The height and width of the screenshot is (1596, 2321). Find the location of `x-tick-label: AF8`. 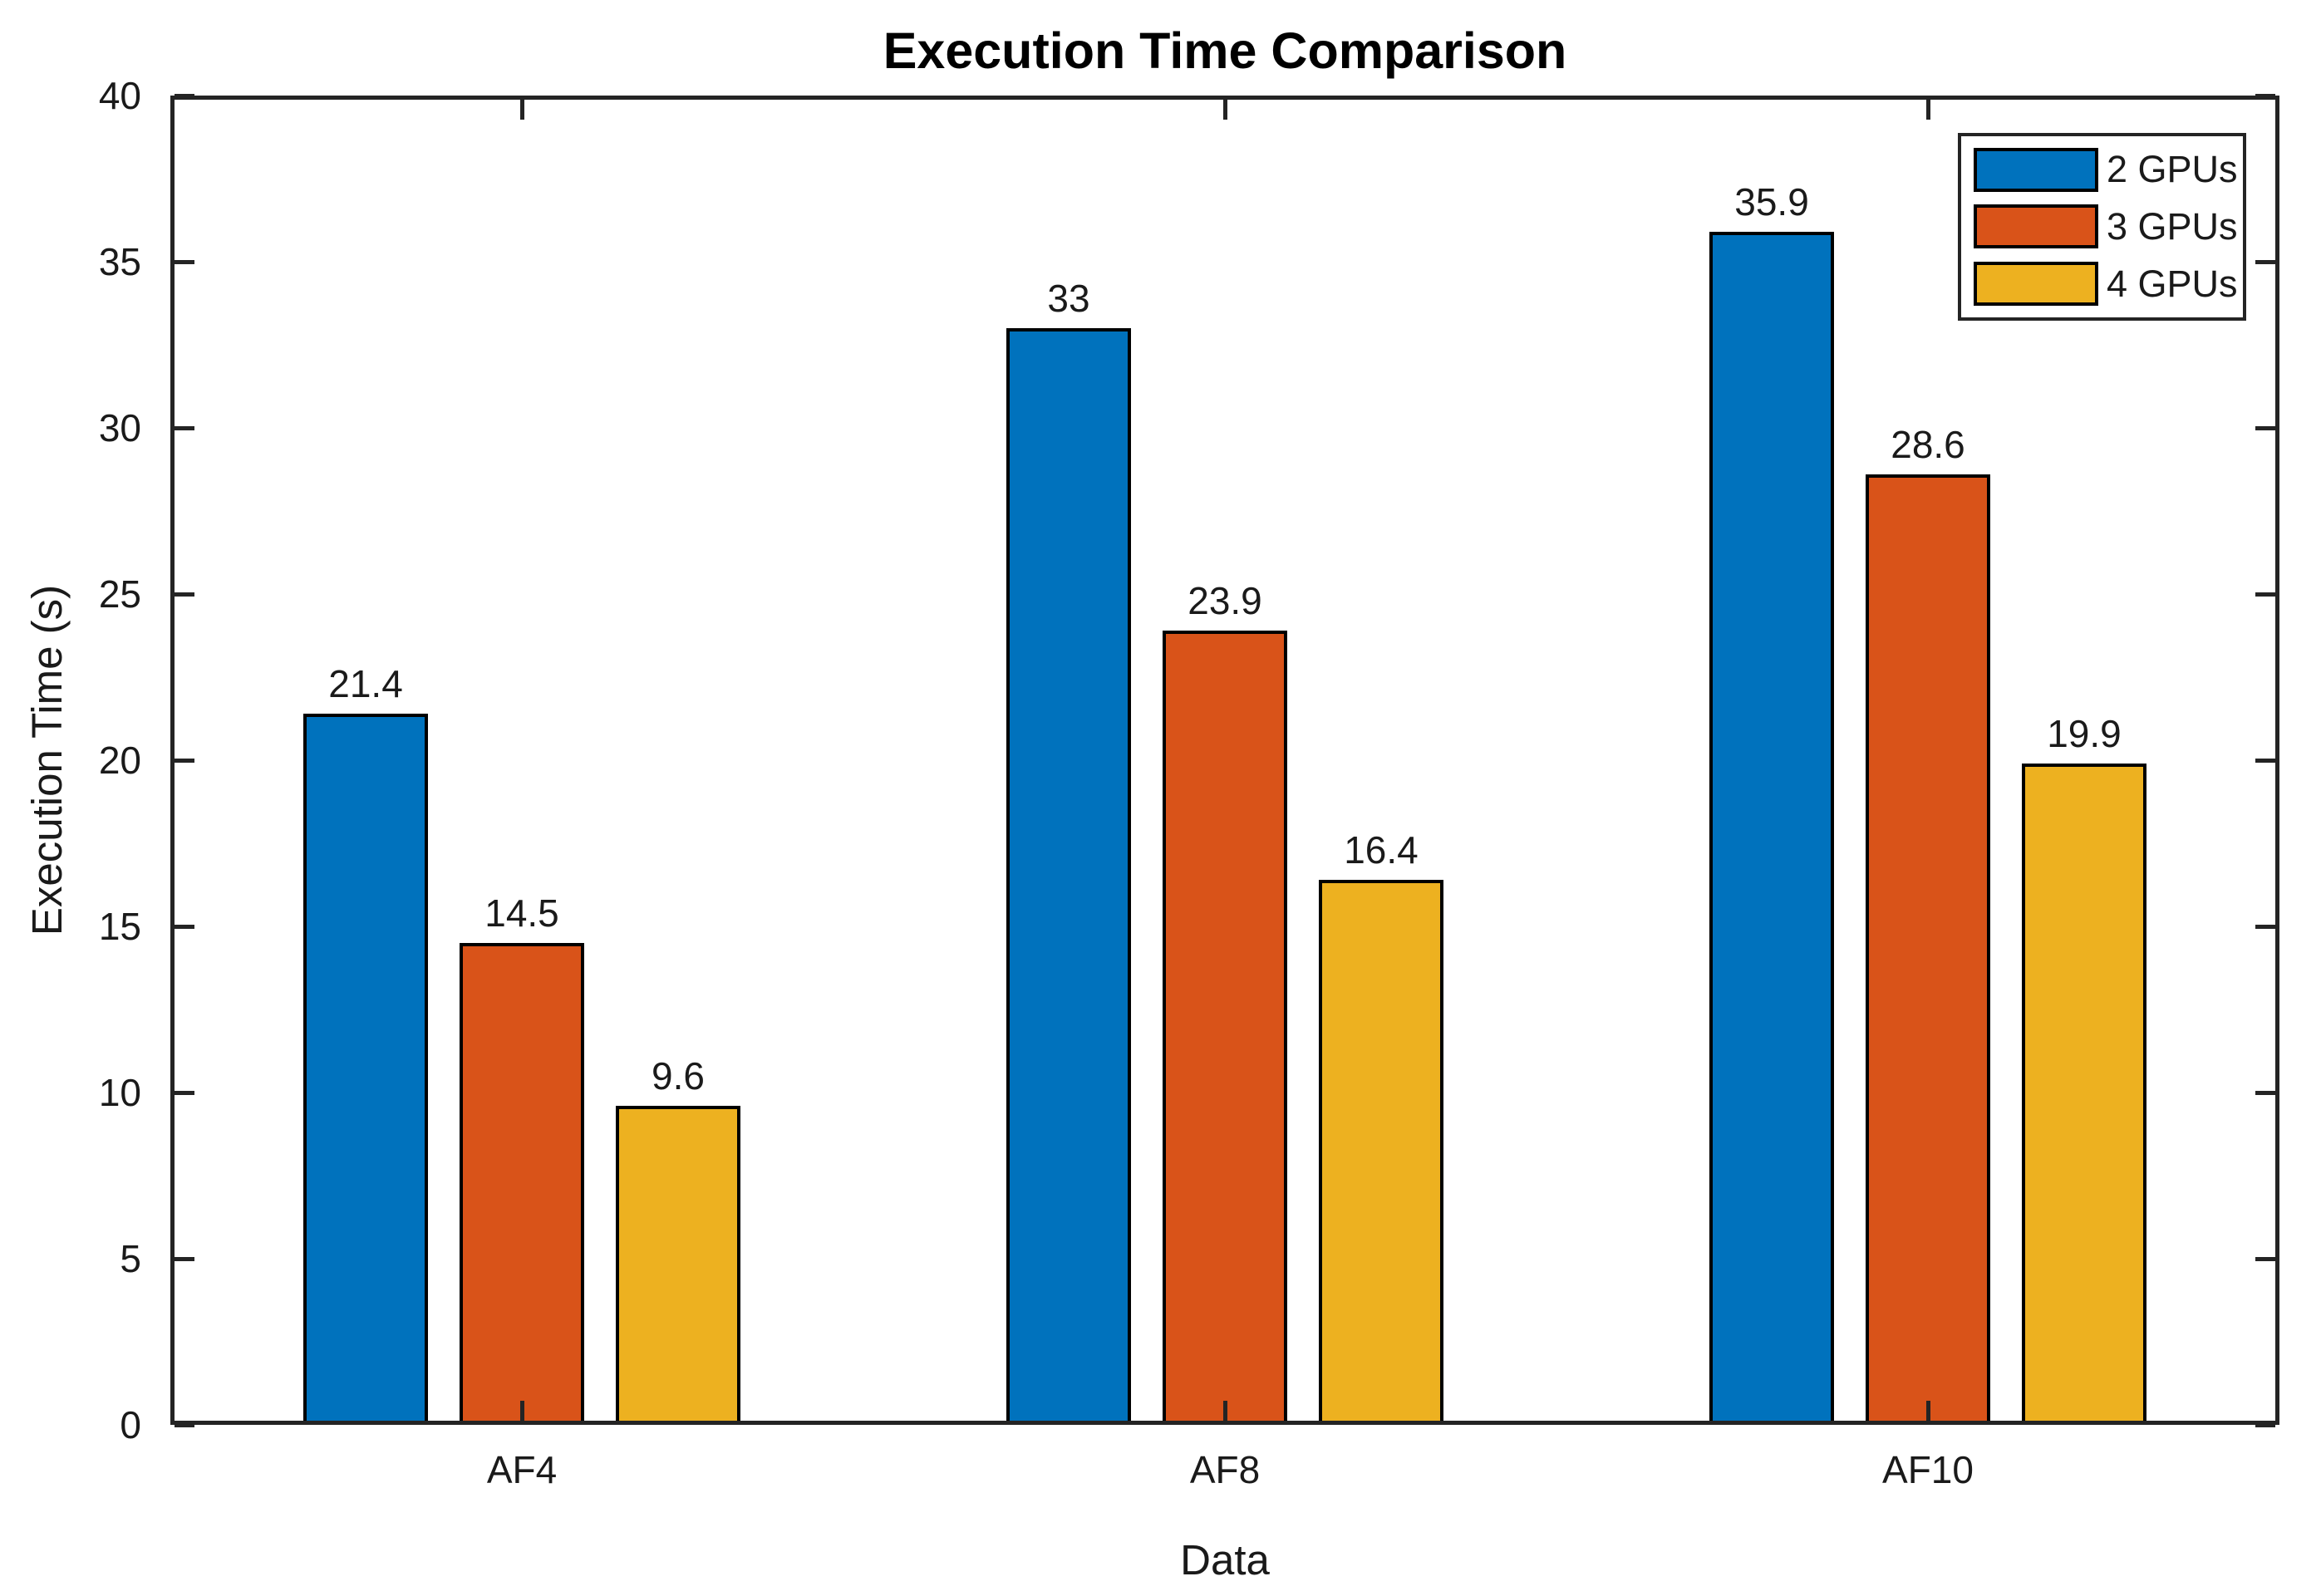

x-tick-label: AF8 is located at coordinates (1225, 1469).